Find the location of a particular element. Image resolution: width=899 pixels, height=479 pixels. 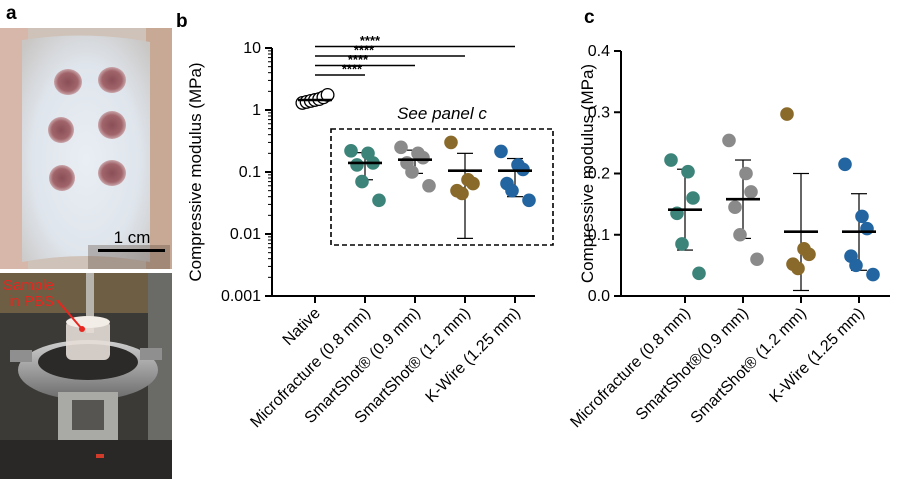

x-category-label: K-Wire (1.25 mm) is located at coordinates (473, 355).